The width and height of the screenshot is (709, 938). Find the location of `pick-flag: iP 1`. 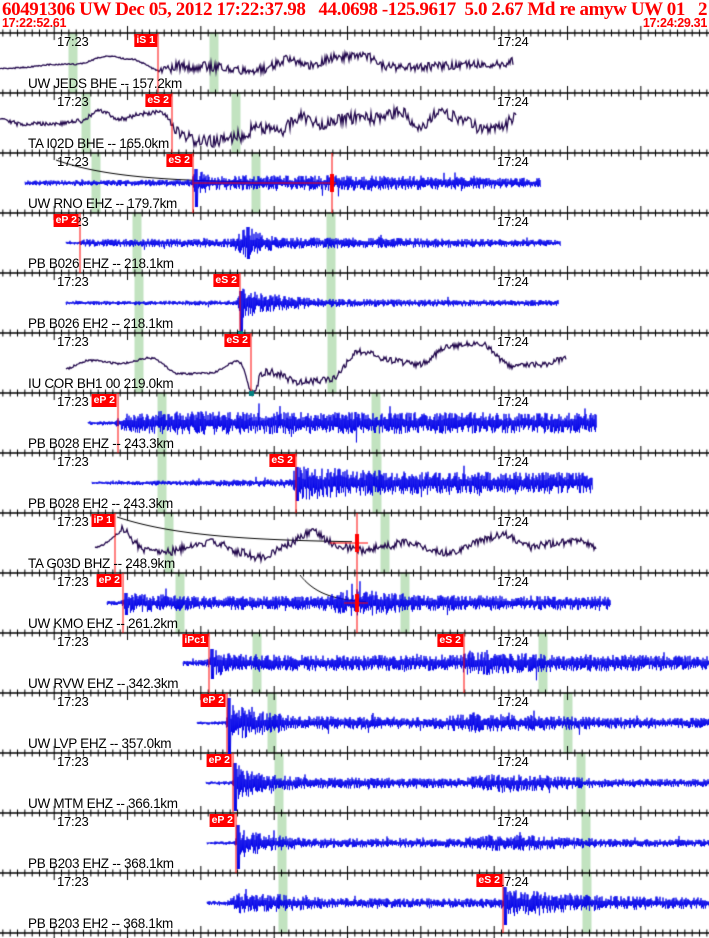

pick-flag: iP 1 is located at coordinates (102, 520).